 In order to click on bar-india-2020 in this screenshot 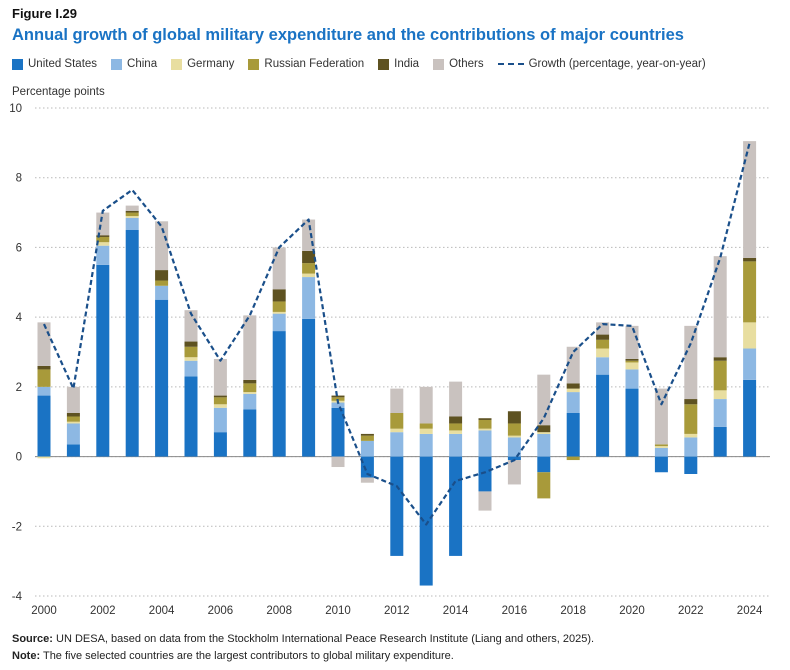, I will do `click(632, 359)`.